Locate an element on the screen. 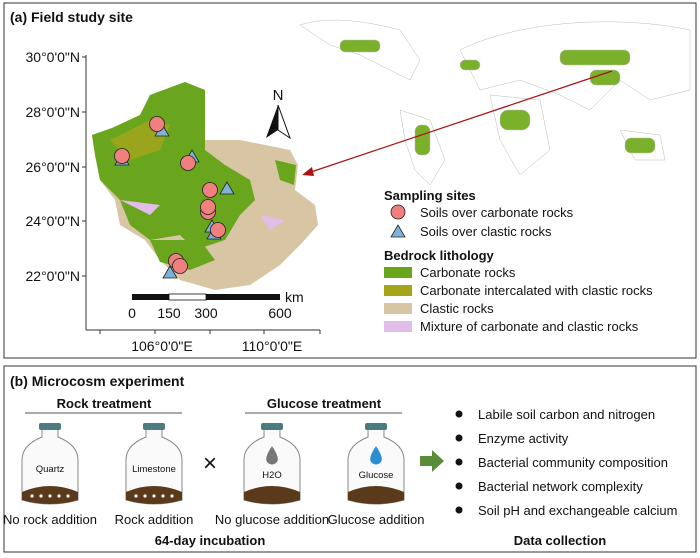  north-label: N is located at coordinates (278, 95).